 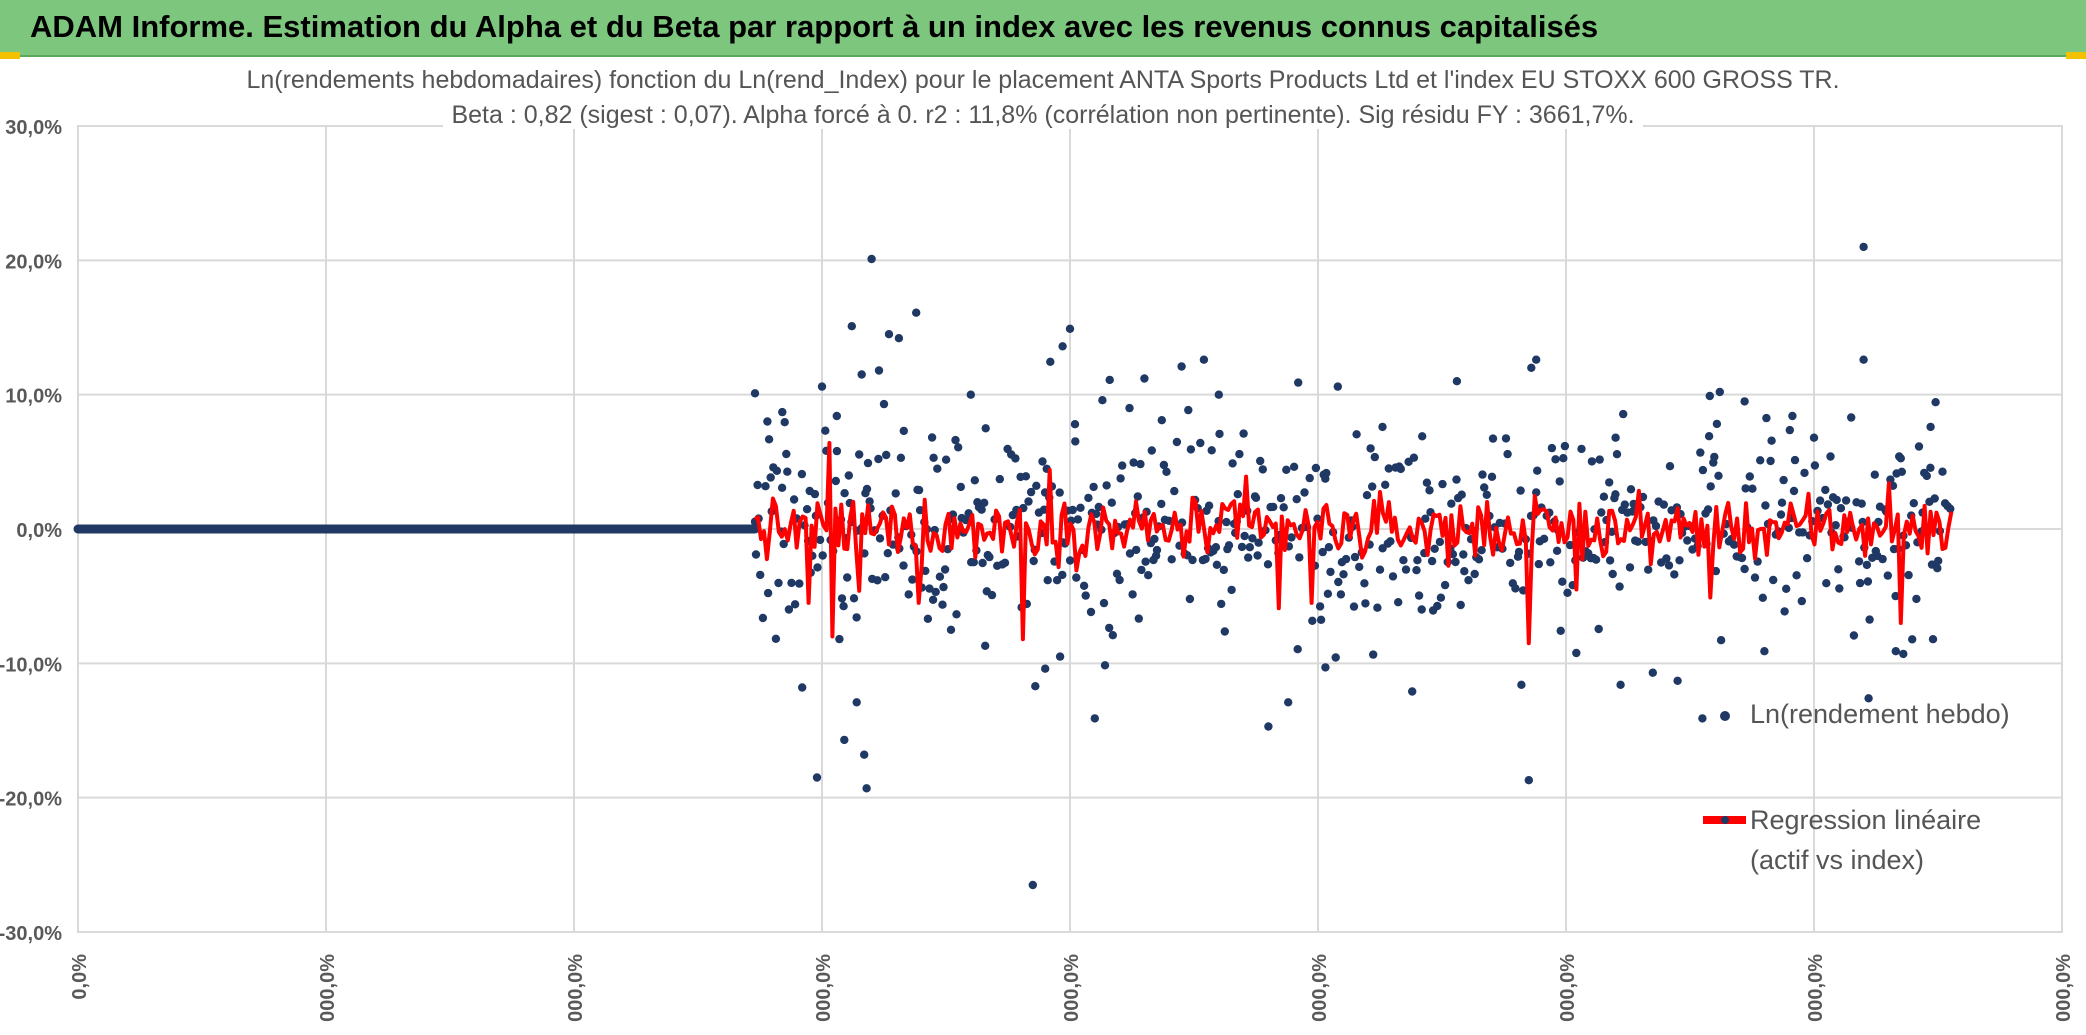 What do you see at coordinates (2076, 55) in the screenshot?
I see `corner-marker-right` at bounding box center [2076, 55].